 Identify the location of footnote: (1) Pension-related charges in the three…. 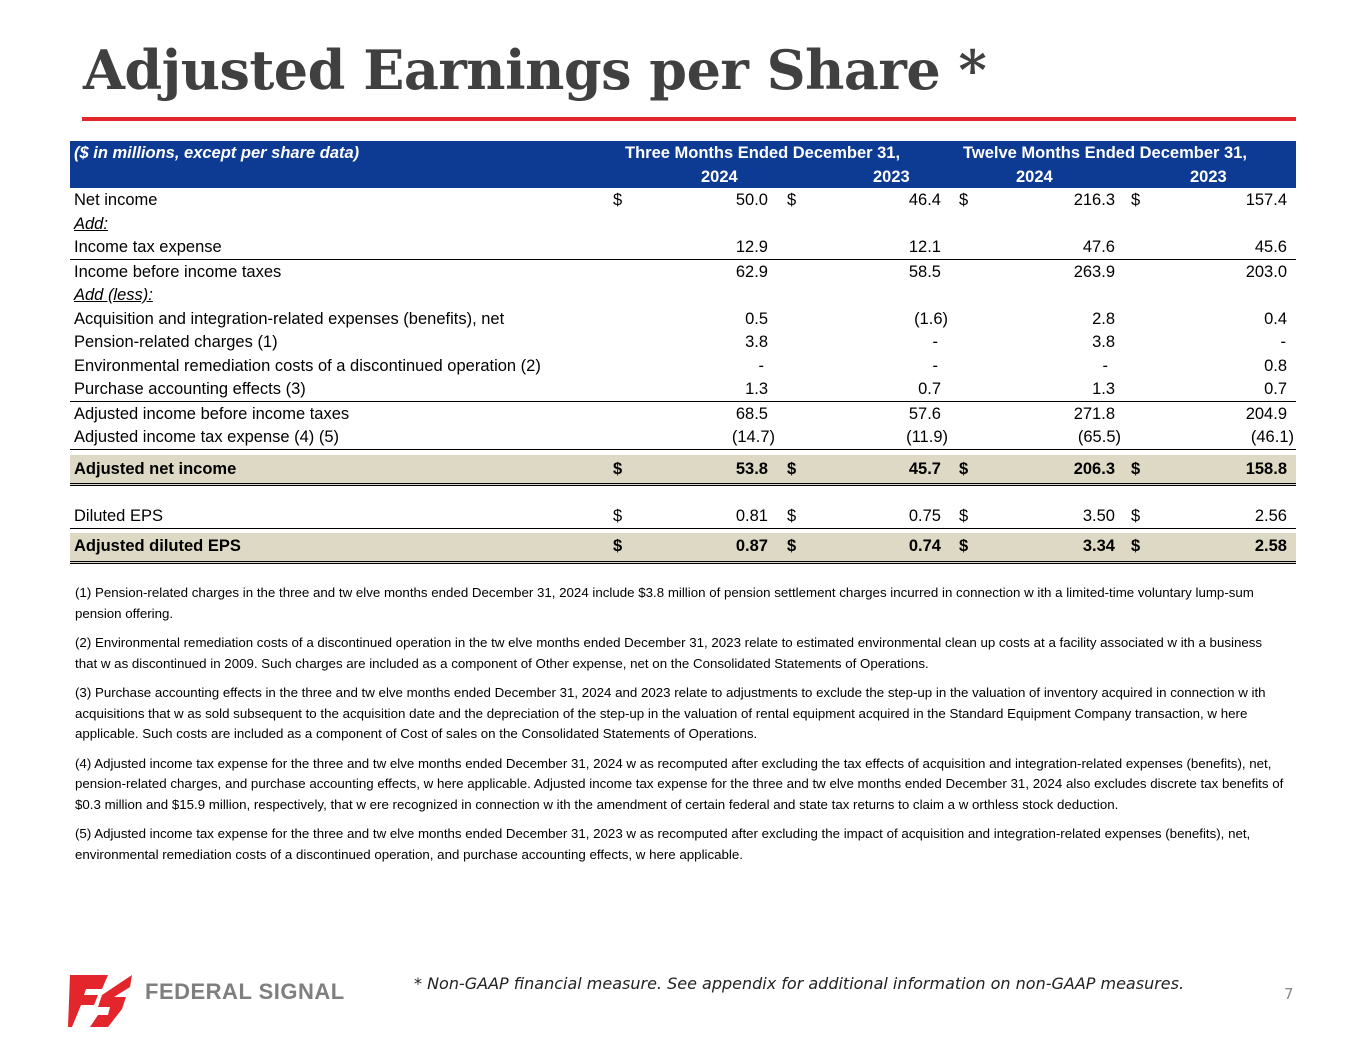
(664, 603).